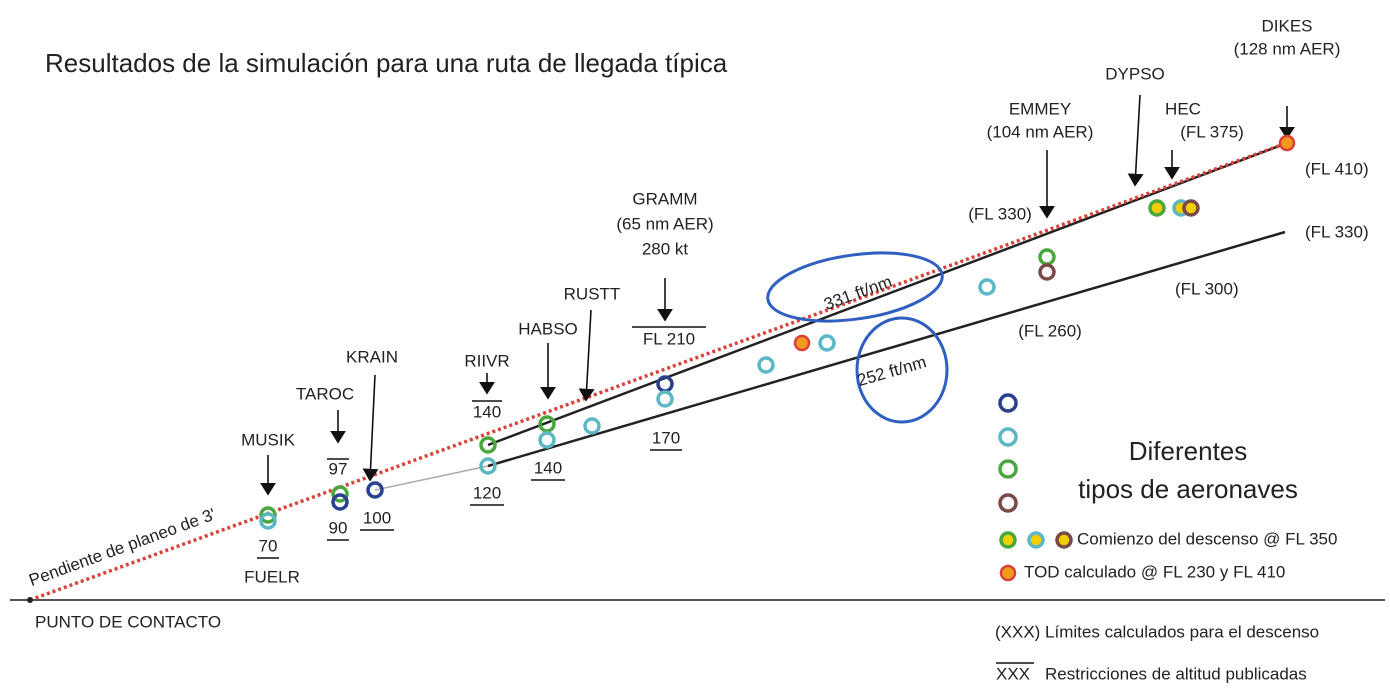  I want to click on waypoint: GRAMM, so click(664, 198).